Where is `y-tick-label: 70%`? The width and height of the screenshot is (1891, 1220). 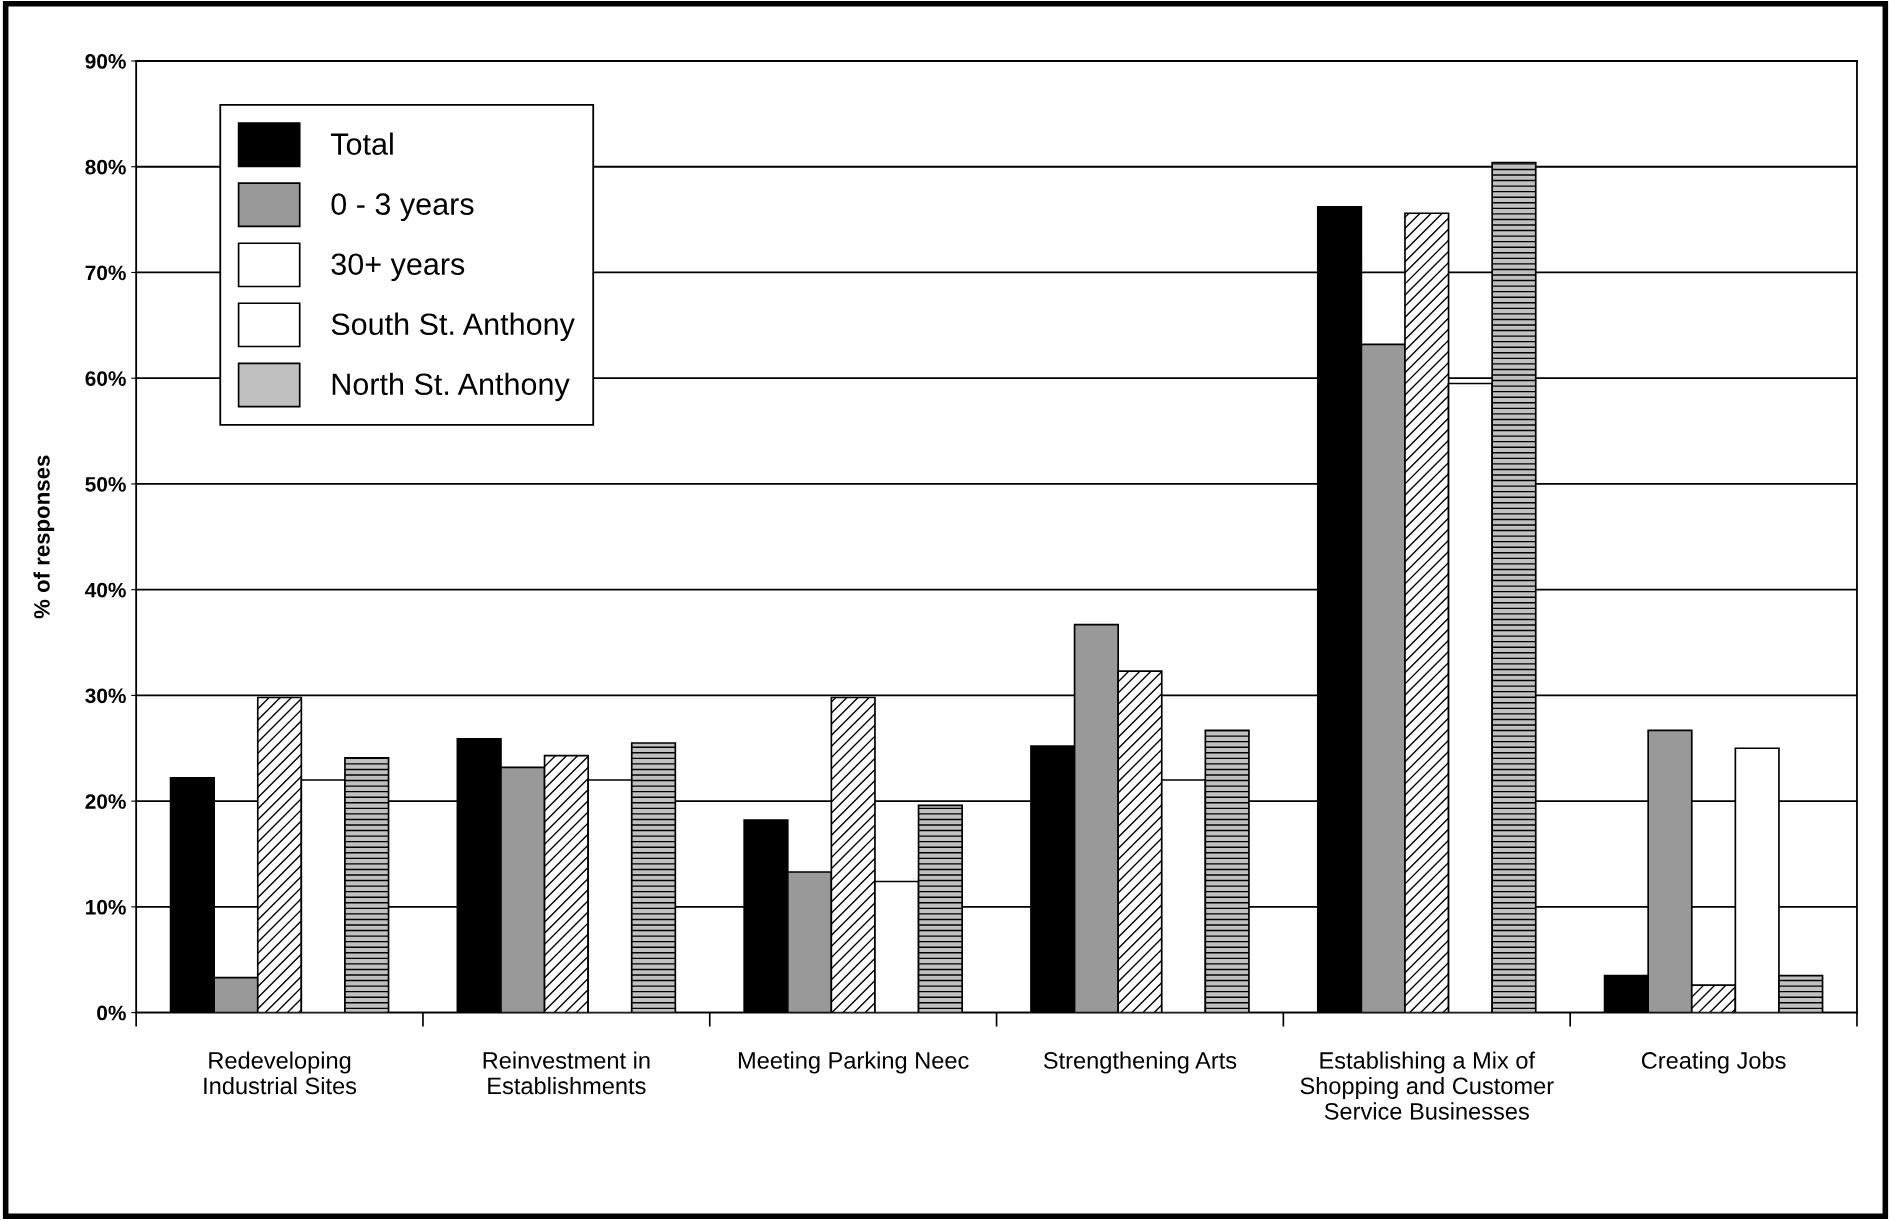 y-tick-label: 70% is located at coordinates (105, 273).